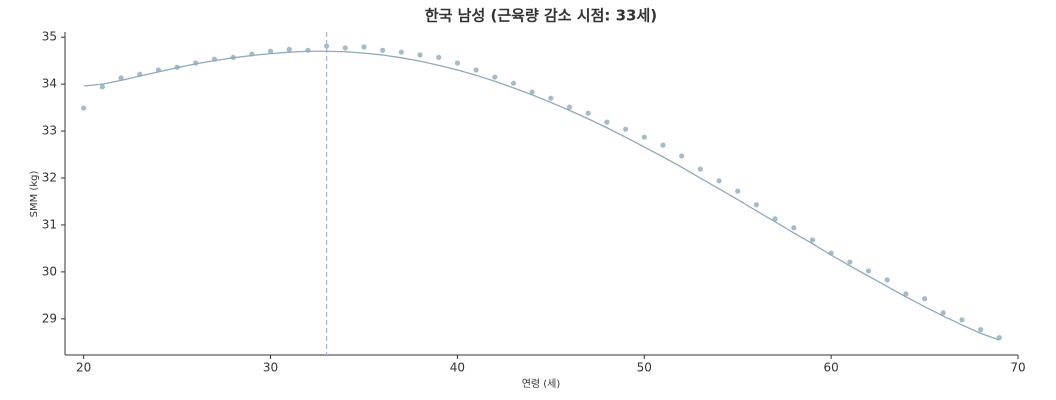  I want to click on x-tick-label: 30, so click(270, 368).